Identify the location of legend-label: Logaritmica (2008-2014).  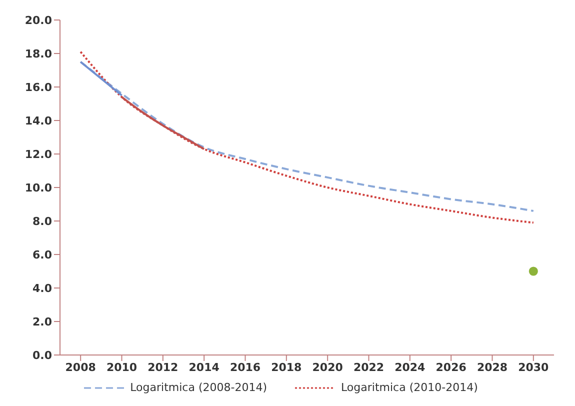
(198, 387).